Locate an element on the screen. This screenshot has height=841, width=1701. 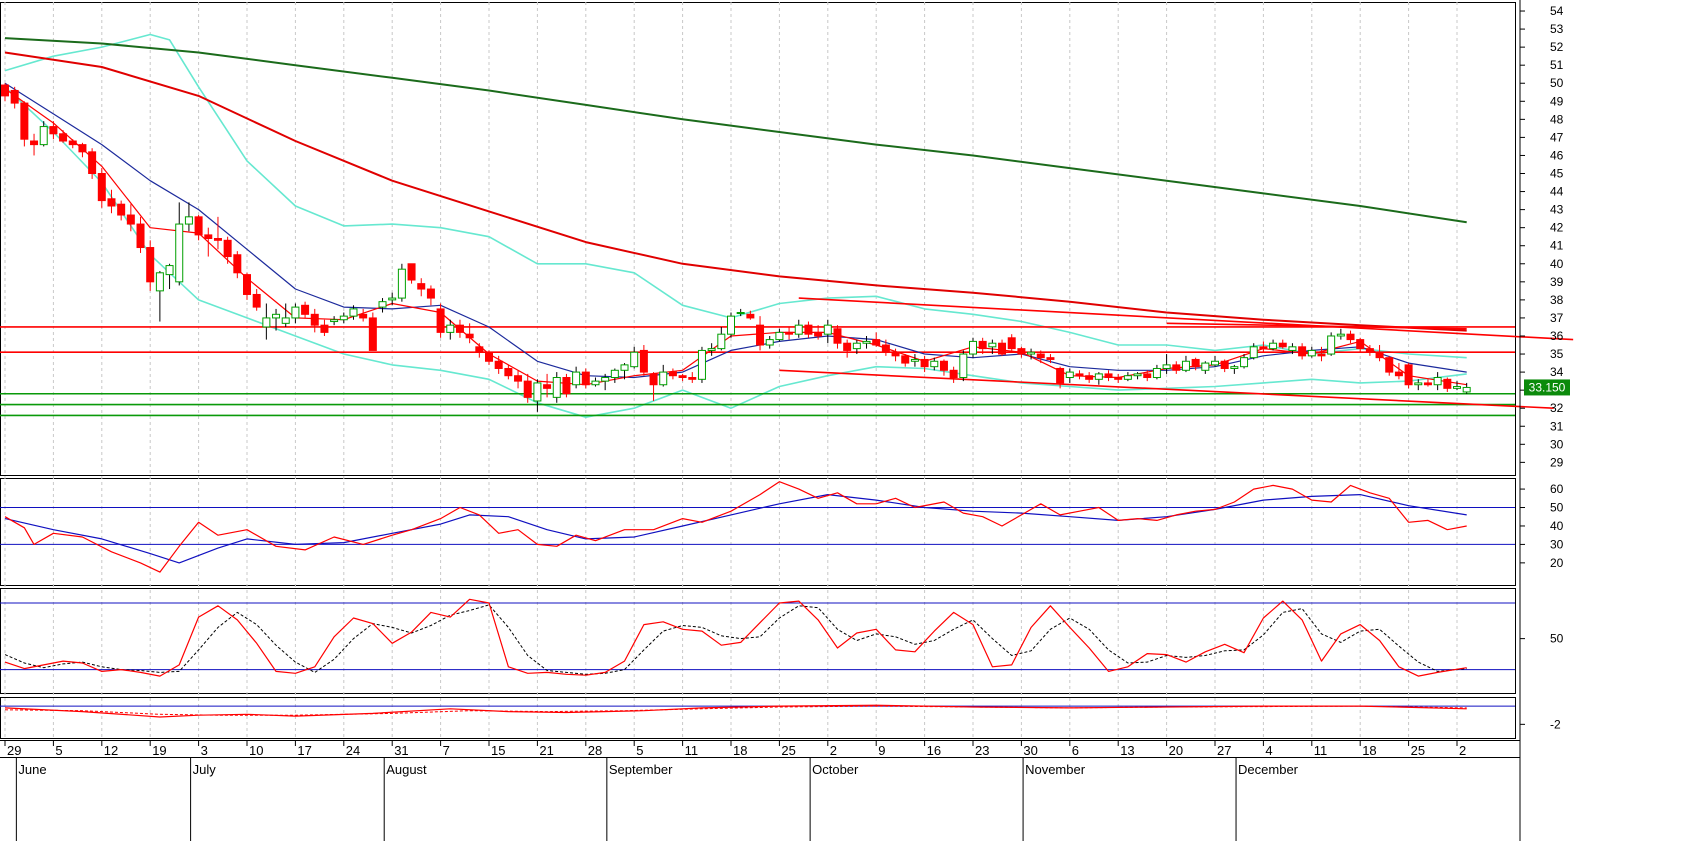
rsi-axis-tick-label: 50 is located at coordinates (1557, 508).